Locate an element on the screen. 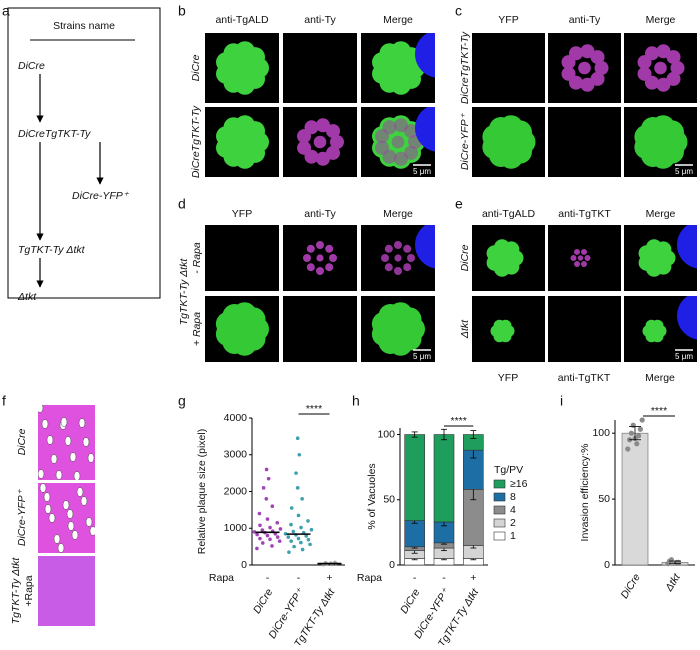 The width and height of the screenshot is (700, 650). legend-swatch is located at coordinates (499, 523).